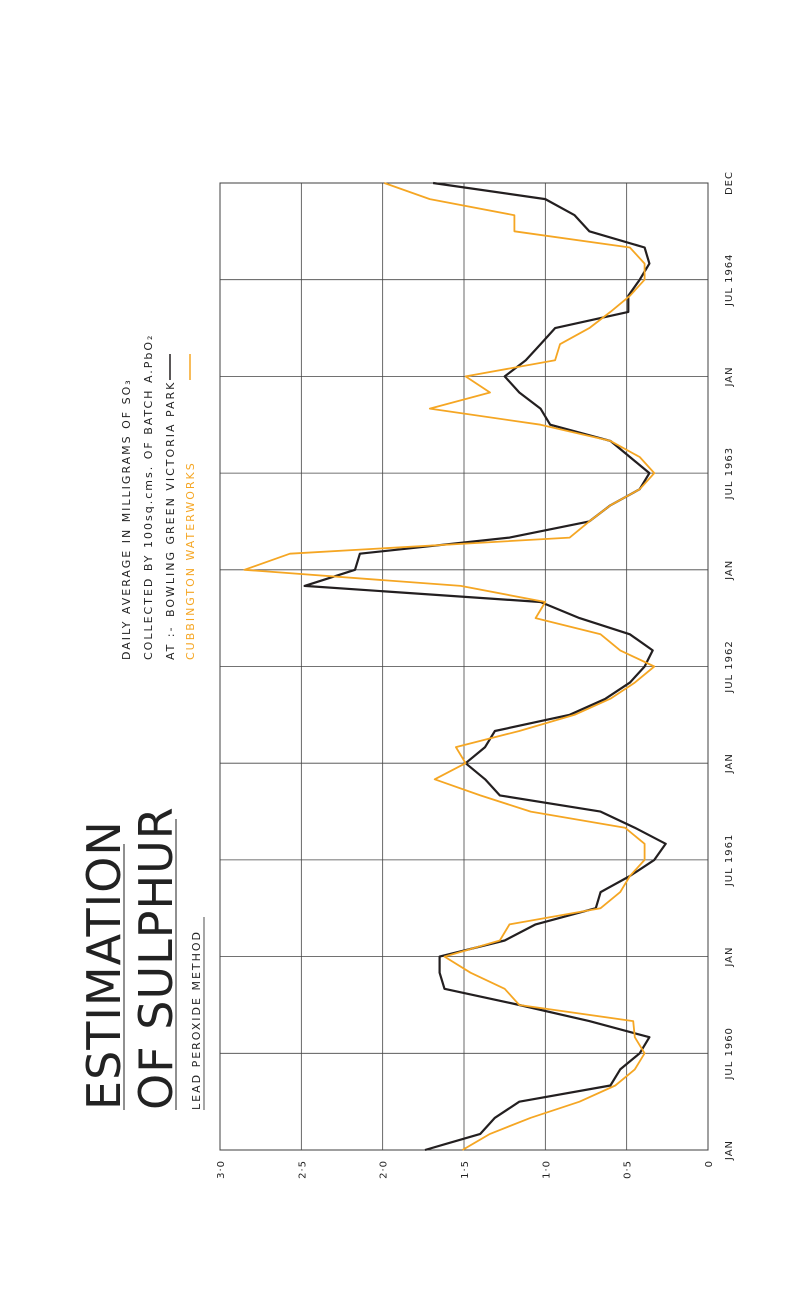 The width and height of the screenshot is (800, 1303). Describe the element at coordinates (729, 279) in the screenshot. I see `x-tick-label: JUL 1964` at that location.